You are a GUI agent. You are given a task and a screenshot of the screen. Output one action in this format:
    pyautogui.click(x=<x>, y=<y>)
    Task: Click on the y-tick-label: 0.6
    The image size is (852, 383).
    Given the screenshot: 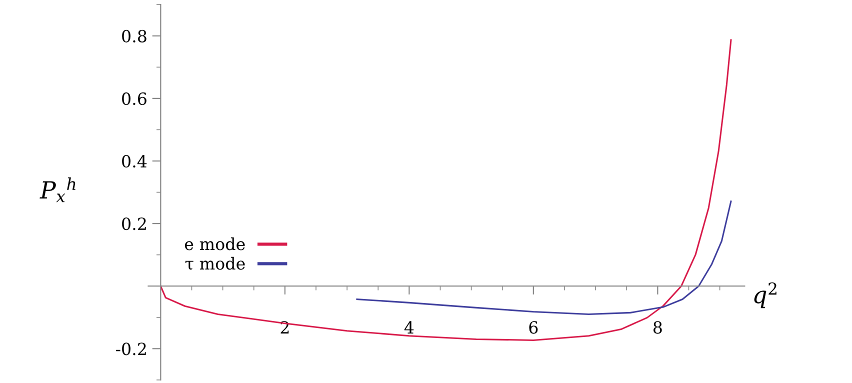 What is the action you would take?
    pyautogui.click(x=134, y=98)
    